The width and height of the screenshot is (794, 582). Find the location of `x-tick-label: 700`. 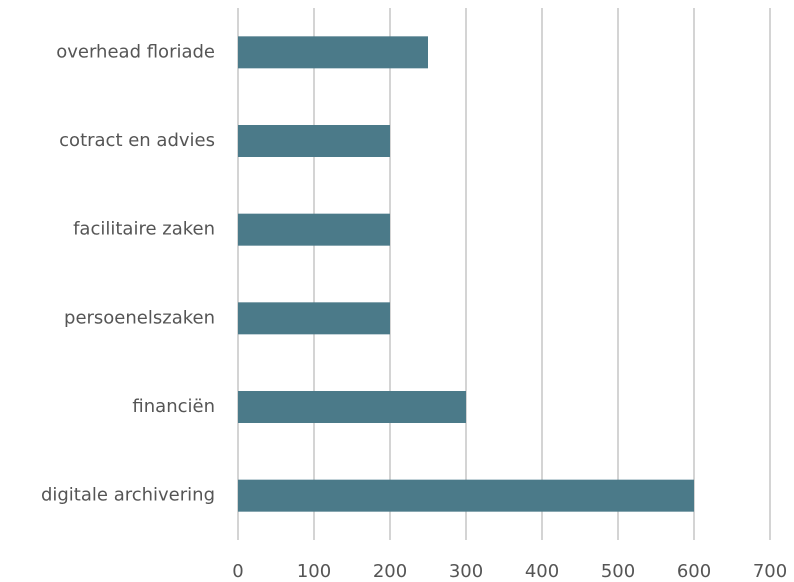

x-tick-label: 700 is located at coordinates (770, 571).